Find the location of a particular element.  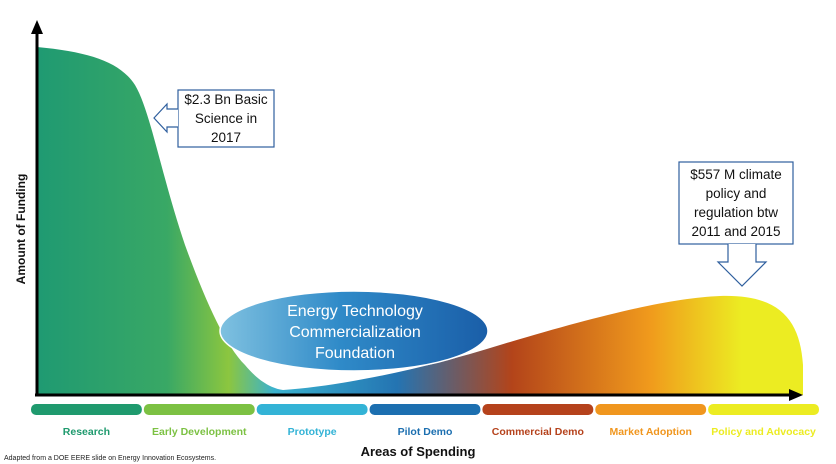

policy-callout-box is located at coordinates (736, 203).